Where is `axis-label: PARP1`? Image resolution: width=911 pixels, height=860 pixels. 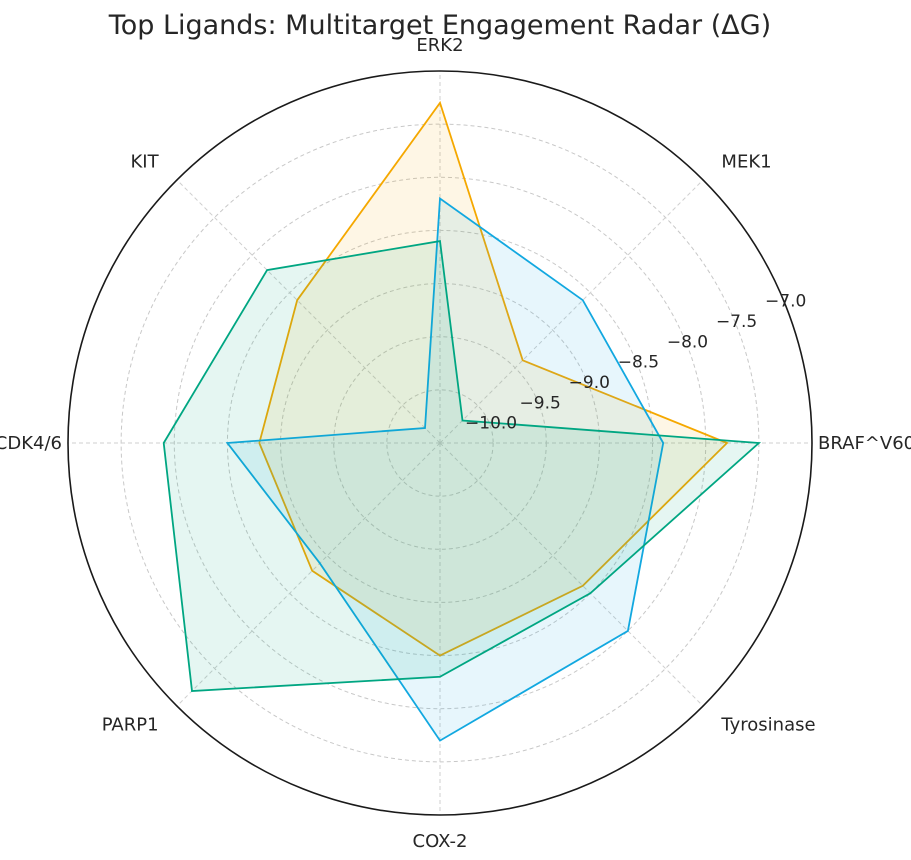 axis-label: PARP1 is located at coordinates (130, 724).